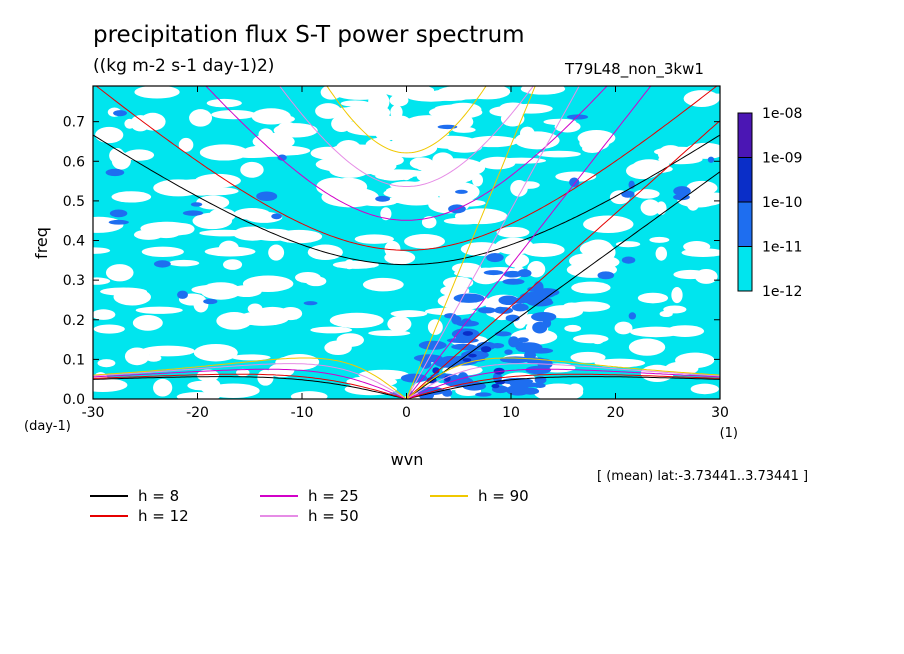  Describe the element at coordinates (74, 360) in the screenshot. I see `y-tick-label: 0.1` at that location.